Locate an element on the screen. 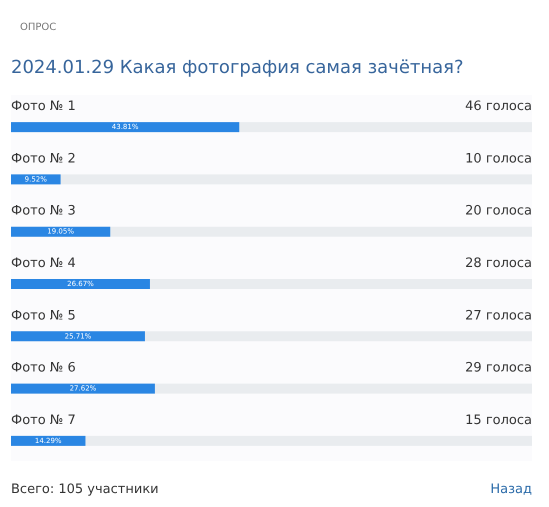 Image resolution: width=549 pixels, height=507 pixels. chart-title: 2024.01.29 Какая фотография самая зачётная? is located at coordinates (237, 67).